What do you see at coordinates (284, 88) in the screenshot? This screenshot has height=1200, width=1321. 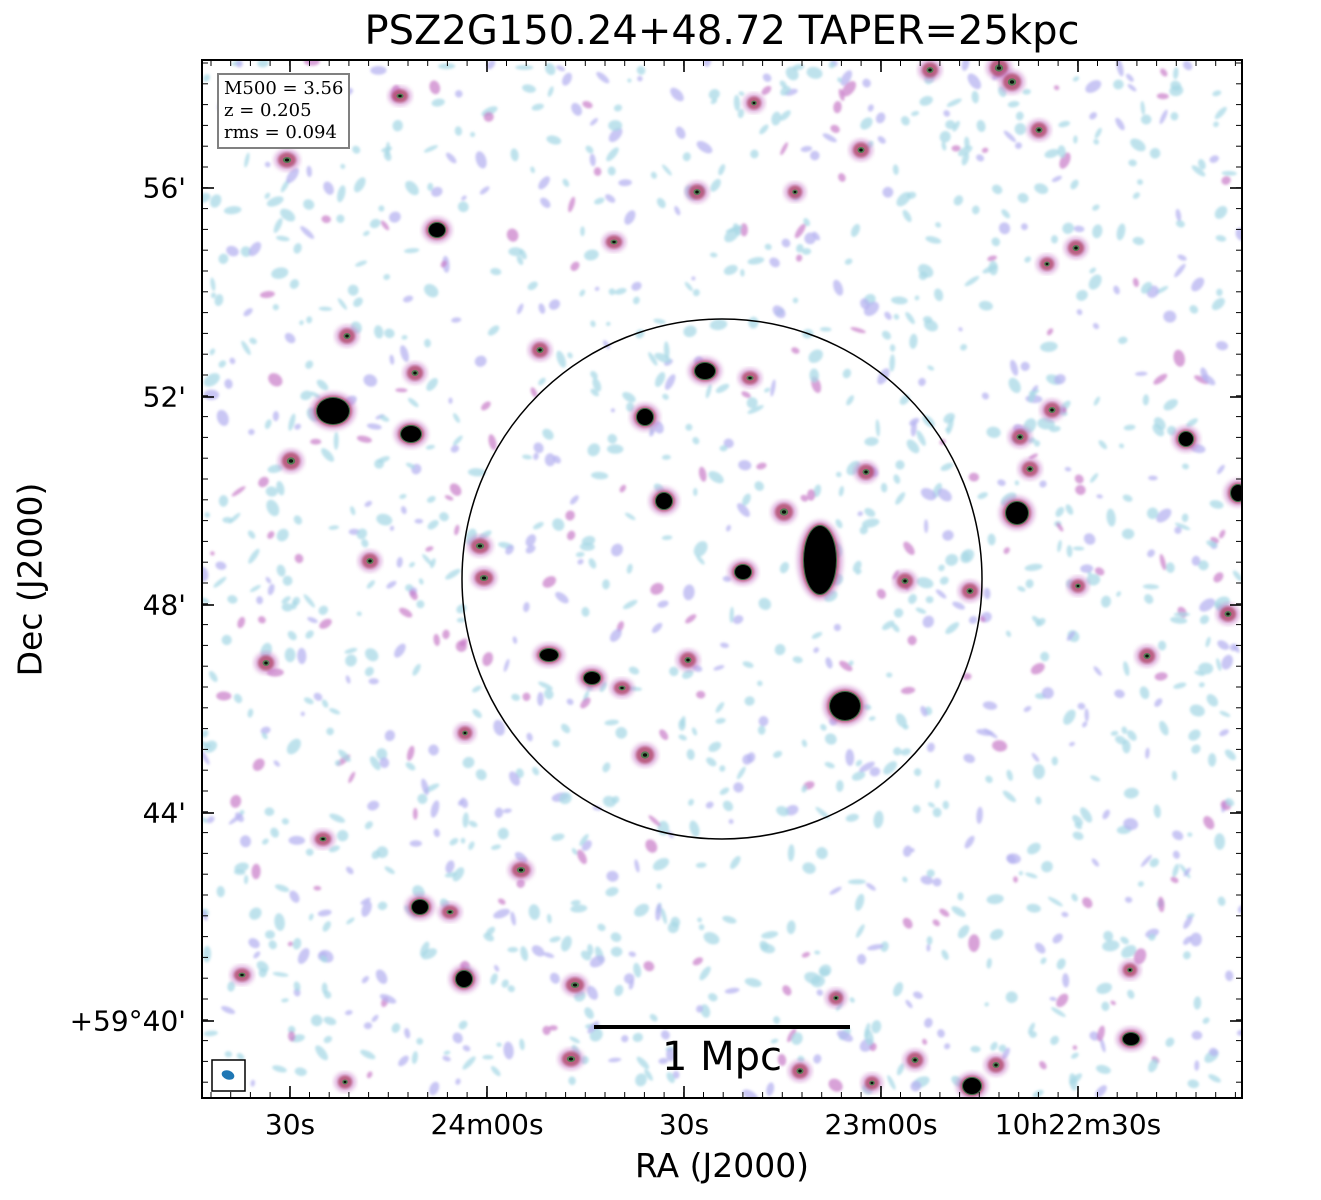 I see `mass-text: M500 = 3.56` at bounding box center [284, 88].